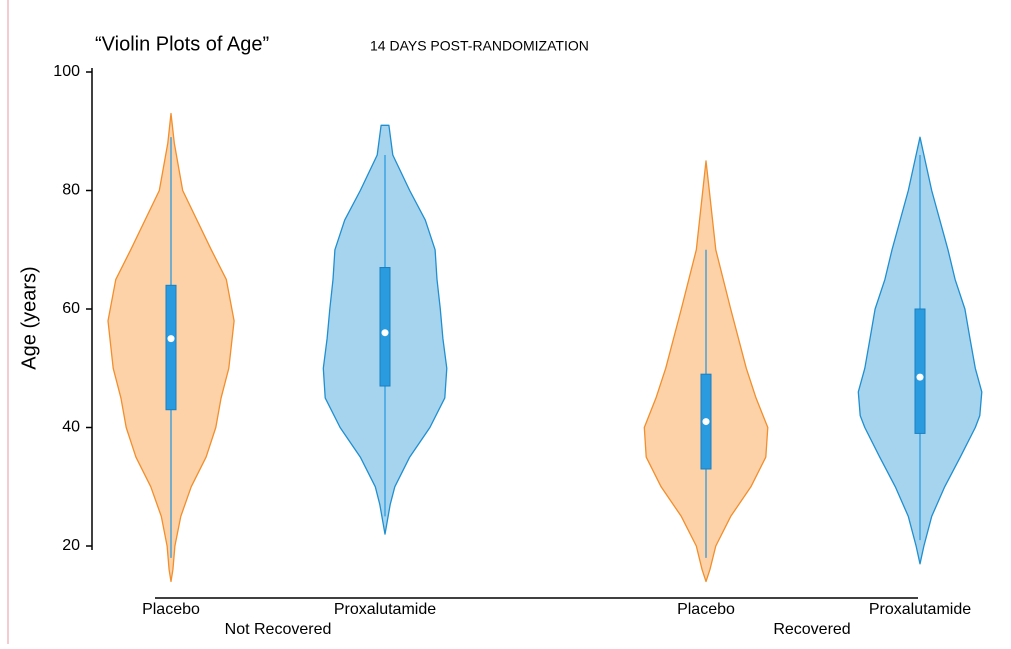  Describe the element at coordinates (811, 629) in the screenshot. I see `group-label: Recovered` at that location.